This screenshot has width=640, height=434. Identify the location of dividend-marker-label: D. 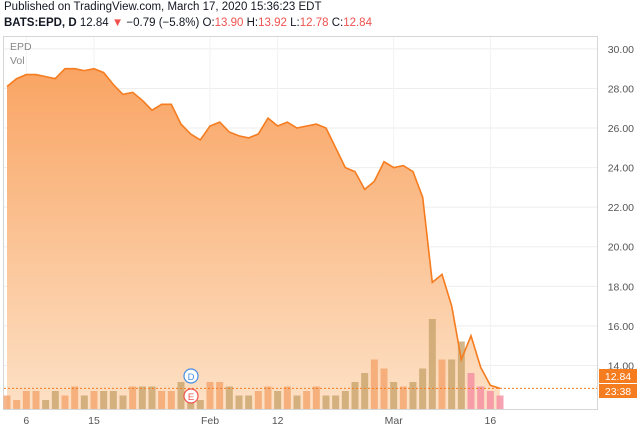
(191, 377).